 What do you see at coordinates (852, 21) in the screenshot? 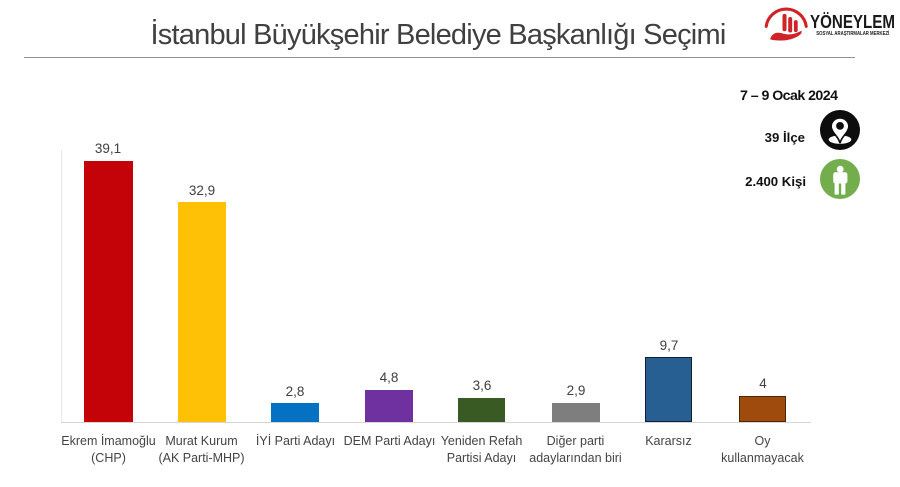
I see `svg-text: YÖNEYLEM` at bounding box center [852, 21].